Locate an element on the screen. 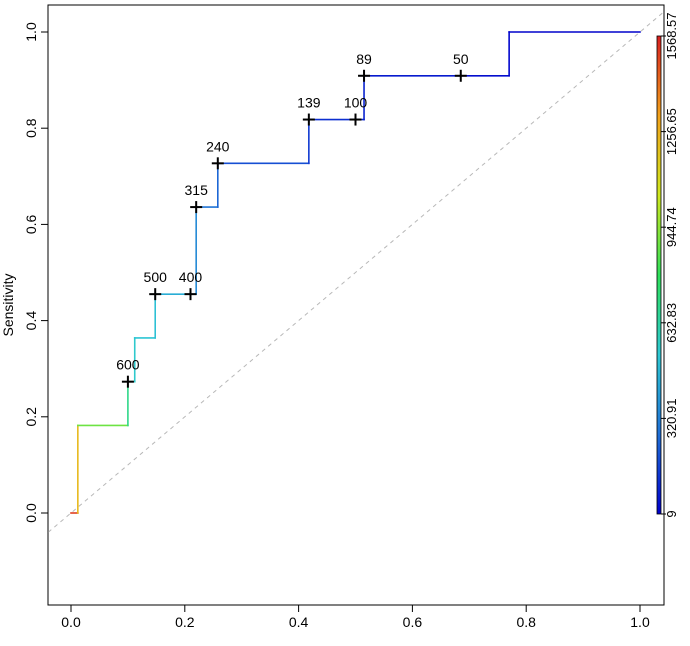 This screenshot has height=646, width=690. y-tick-label: 0.4 is located at coordinates (31, 321).